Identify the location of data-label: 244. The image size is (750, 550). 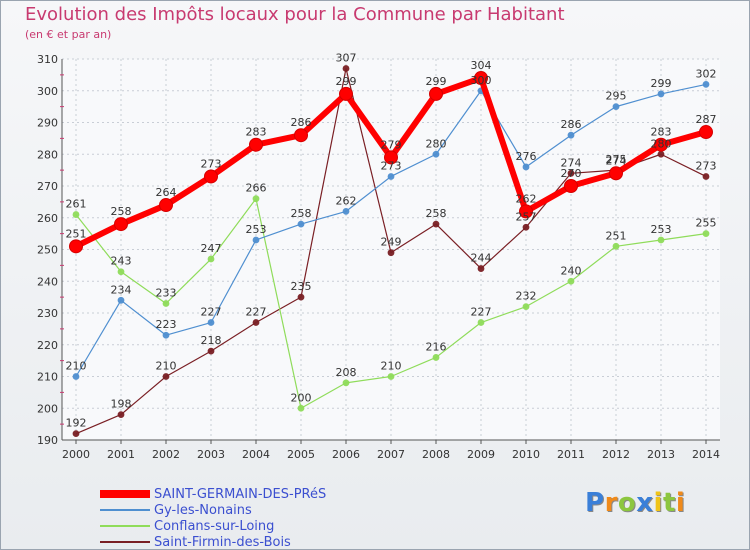
(481, 258).